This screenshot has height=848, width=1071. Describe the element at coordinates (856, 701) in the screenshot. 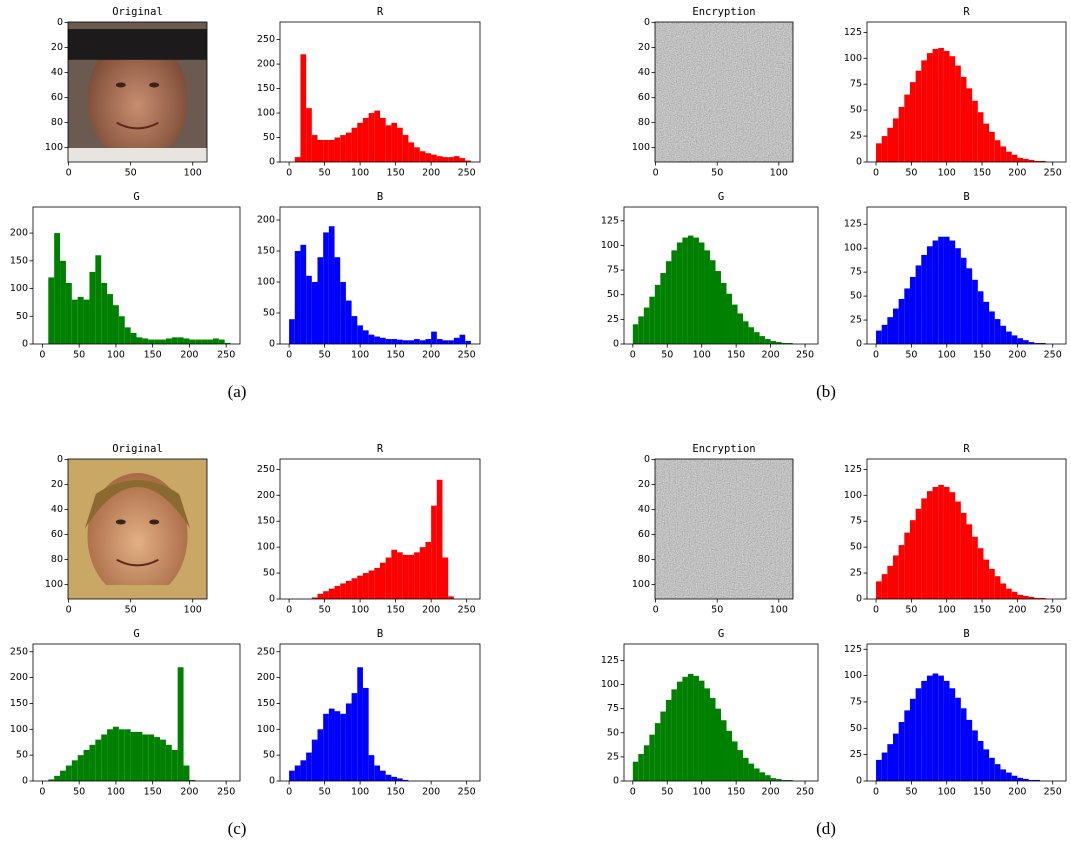

I see `y-tick-label: 75` at that location.